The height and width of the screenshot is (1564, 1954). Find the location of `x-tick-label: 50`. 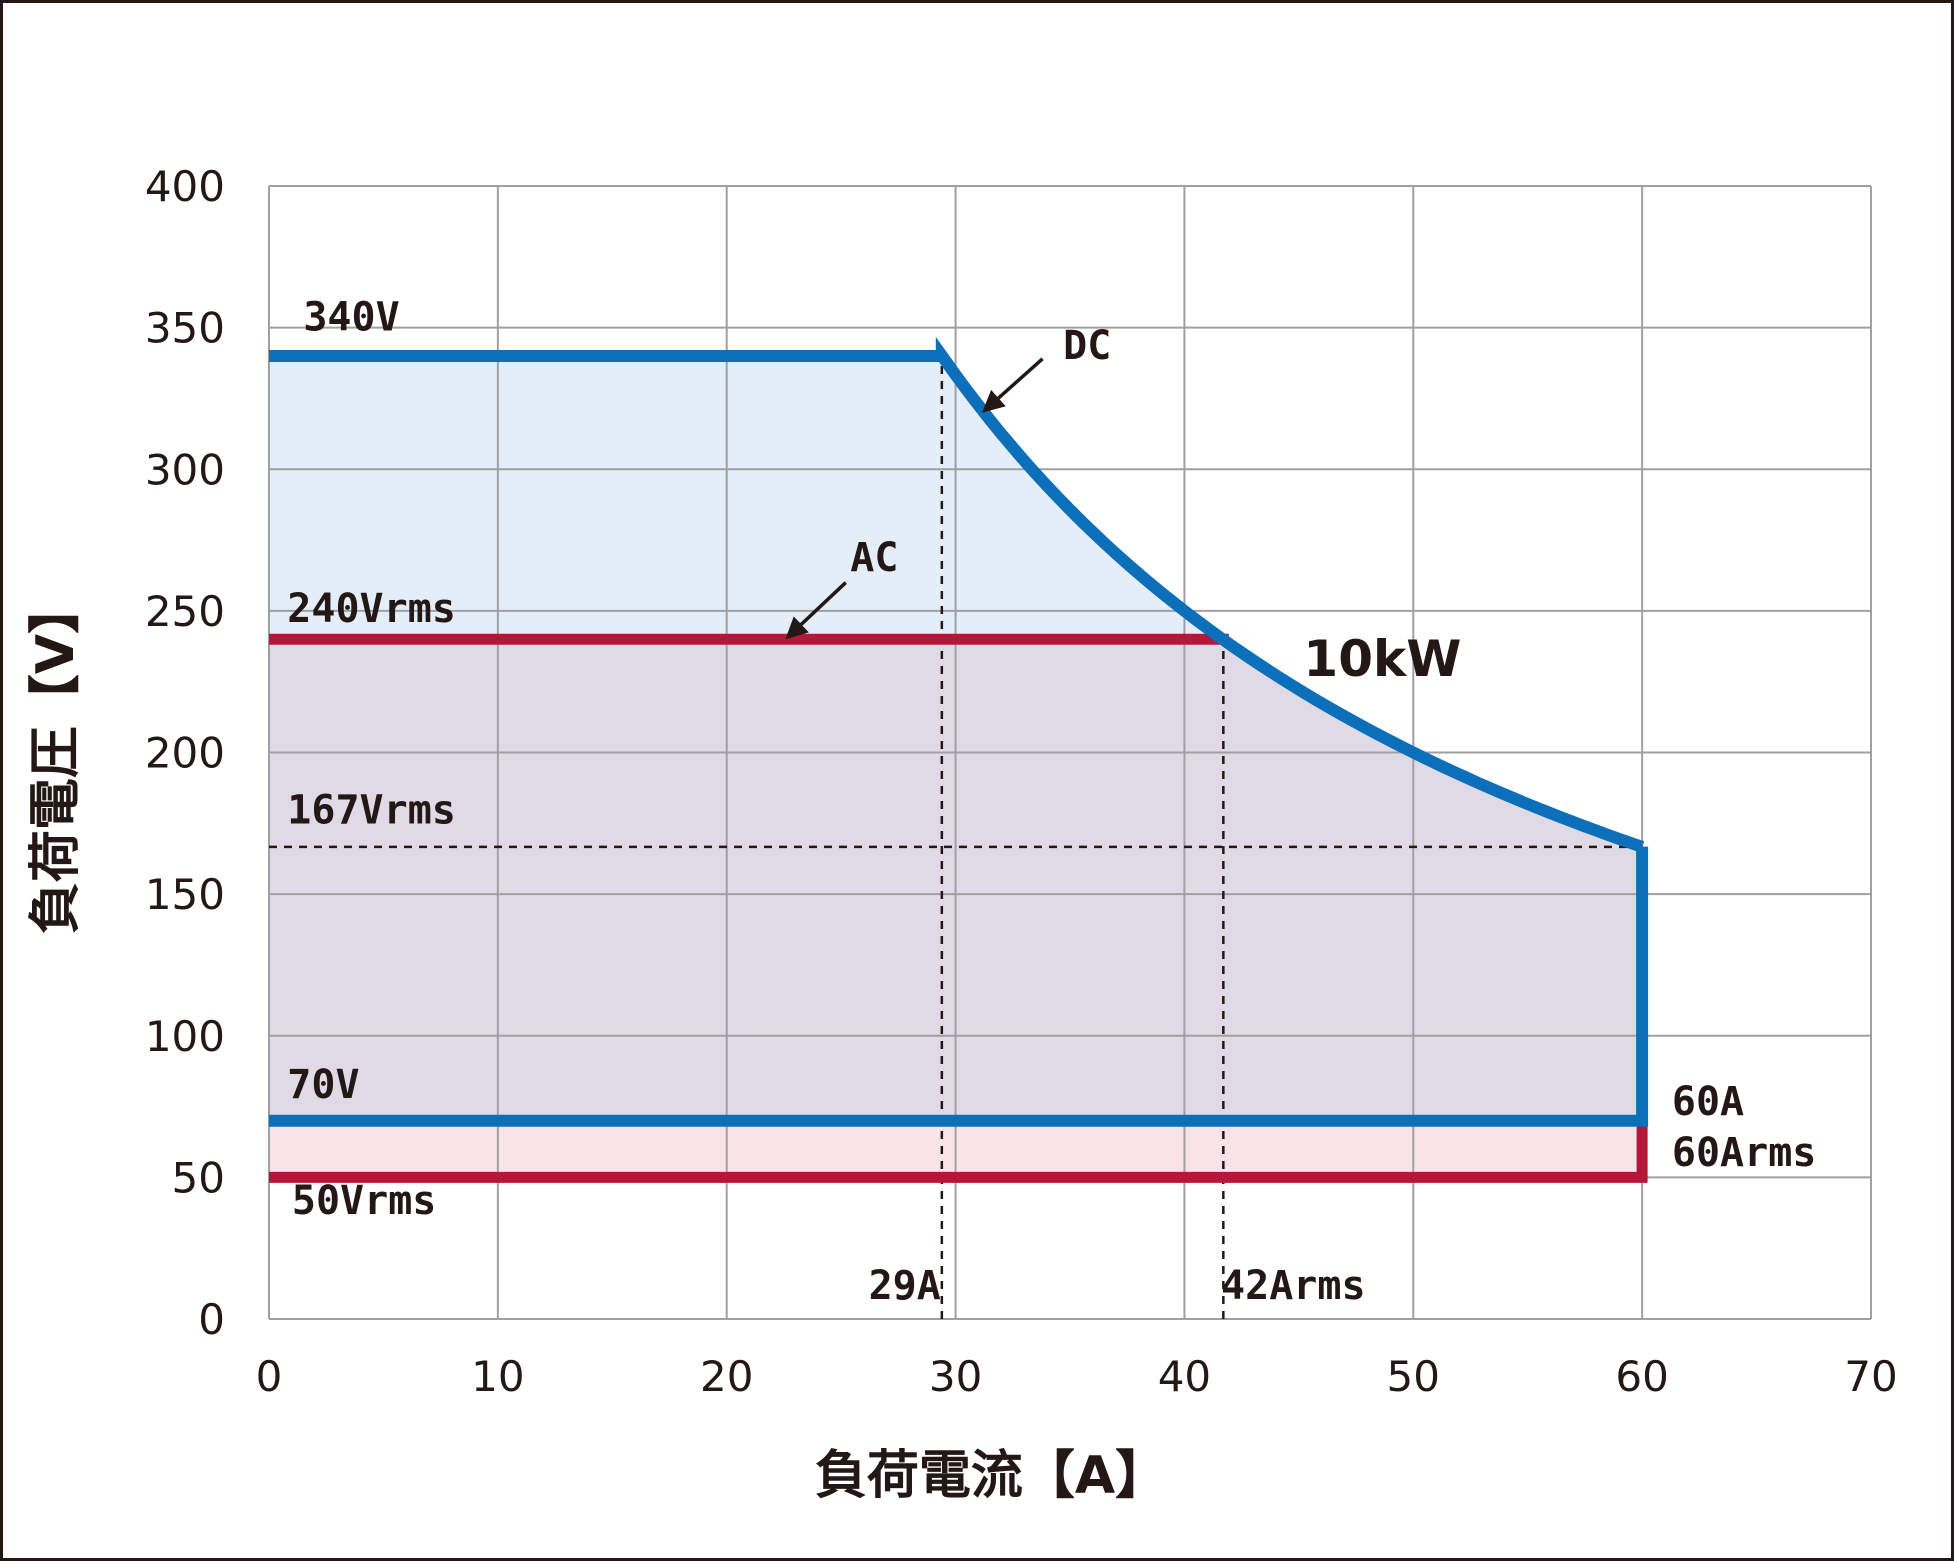

x-tick-label: 50 is located at coordinates (1413, 1376).